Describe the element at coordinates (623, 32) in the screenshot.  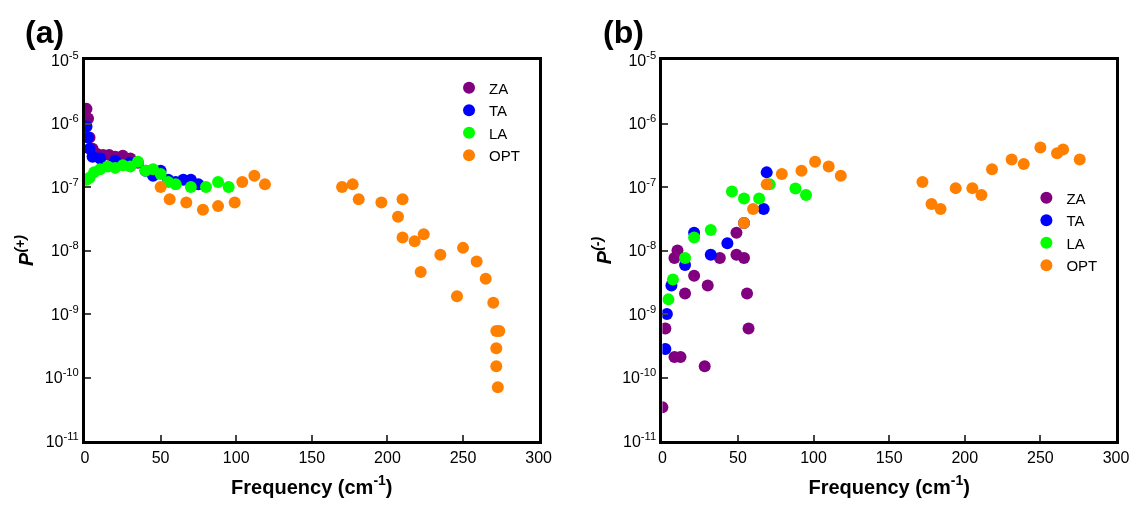
I see `chart-title: (b)` at that location.